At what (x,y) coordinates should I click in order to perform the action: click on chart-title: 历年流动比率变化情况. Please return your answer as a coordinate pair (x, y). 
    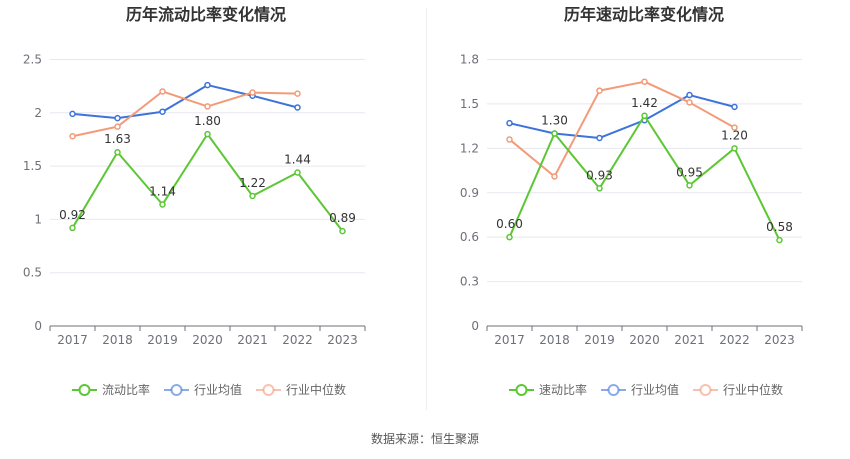
    Looking at the image, I should click on (206, 14).